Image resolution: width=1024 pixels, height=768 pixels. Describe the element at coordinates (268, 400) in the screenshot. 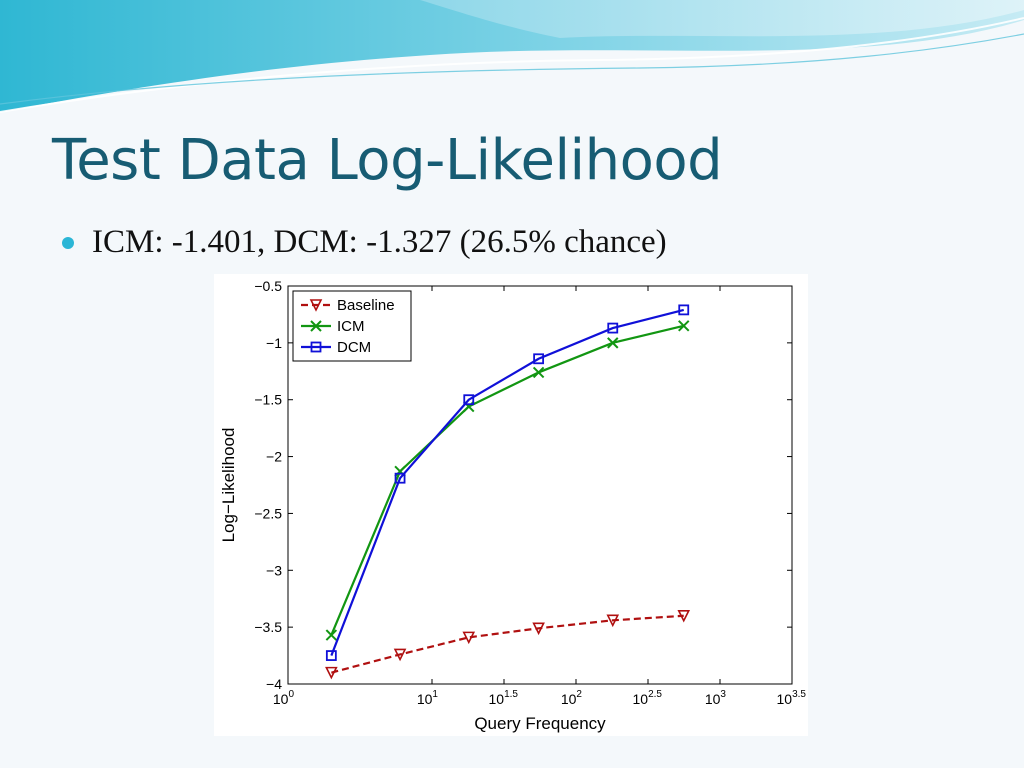

I see `y-tick-label: −1.5` at that location.